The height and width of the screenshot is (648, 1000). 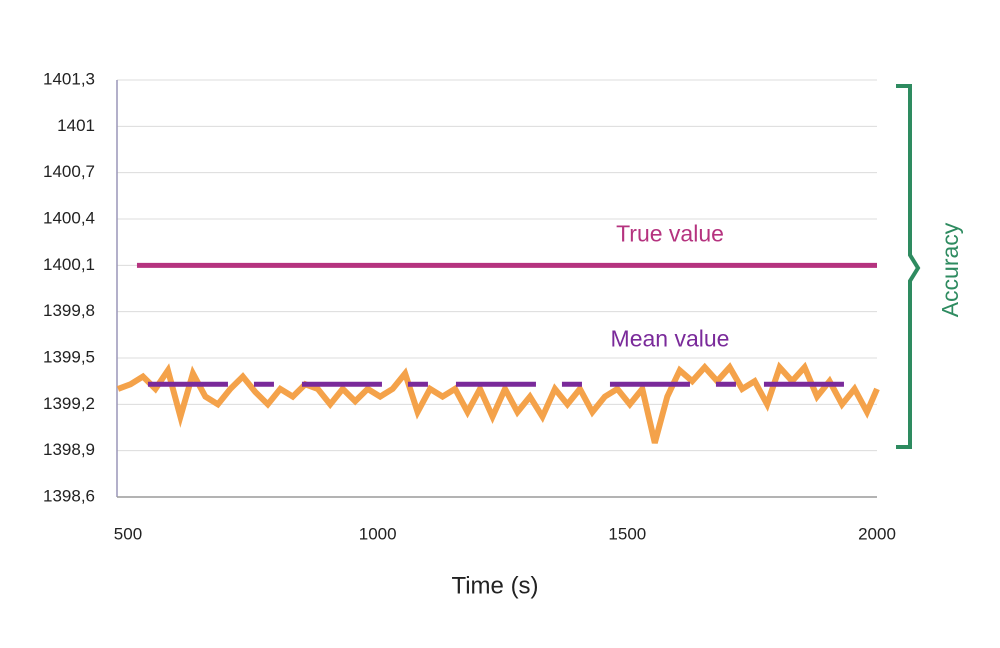 What do you see at coordinates (877, 533) in the screenshot?
I see `x-tick-label: 2000` at bounding box center [877, 533].